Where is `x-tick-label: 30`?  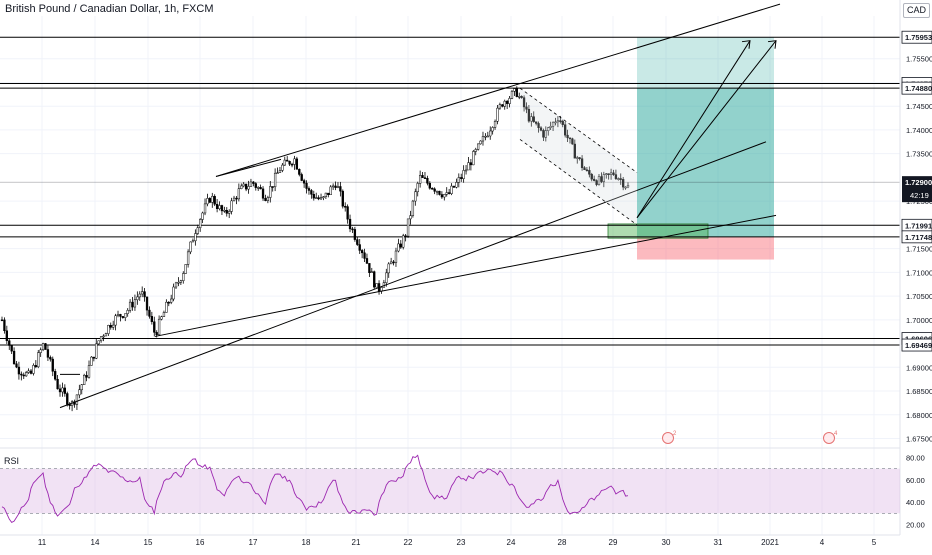
x-tick-label: 30 is located at coordinates (666, 542).